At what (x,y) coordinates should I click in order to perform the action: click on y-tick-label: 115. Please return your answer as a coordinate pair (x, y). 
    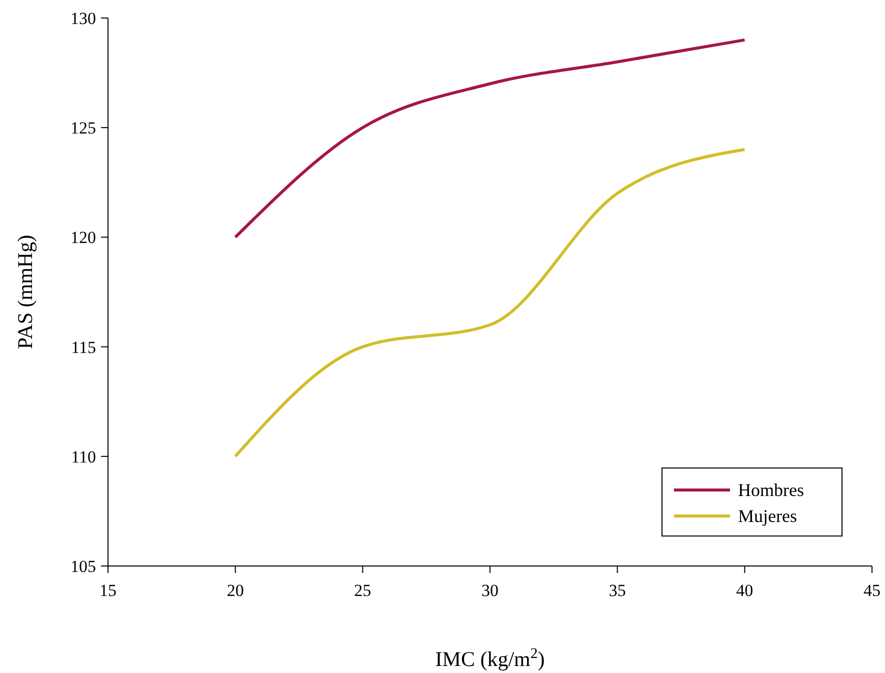
    Looking at the image, I should click on (83, 347).